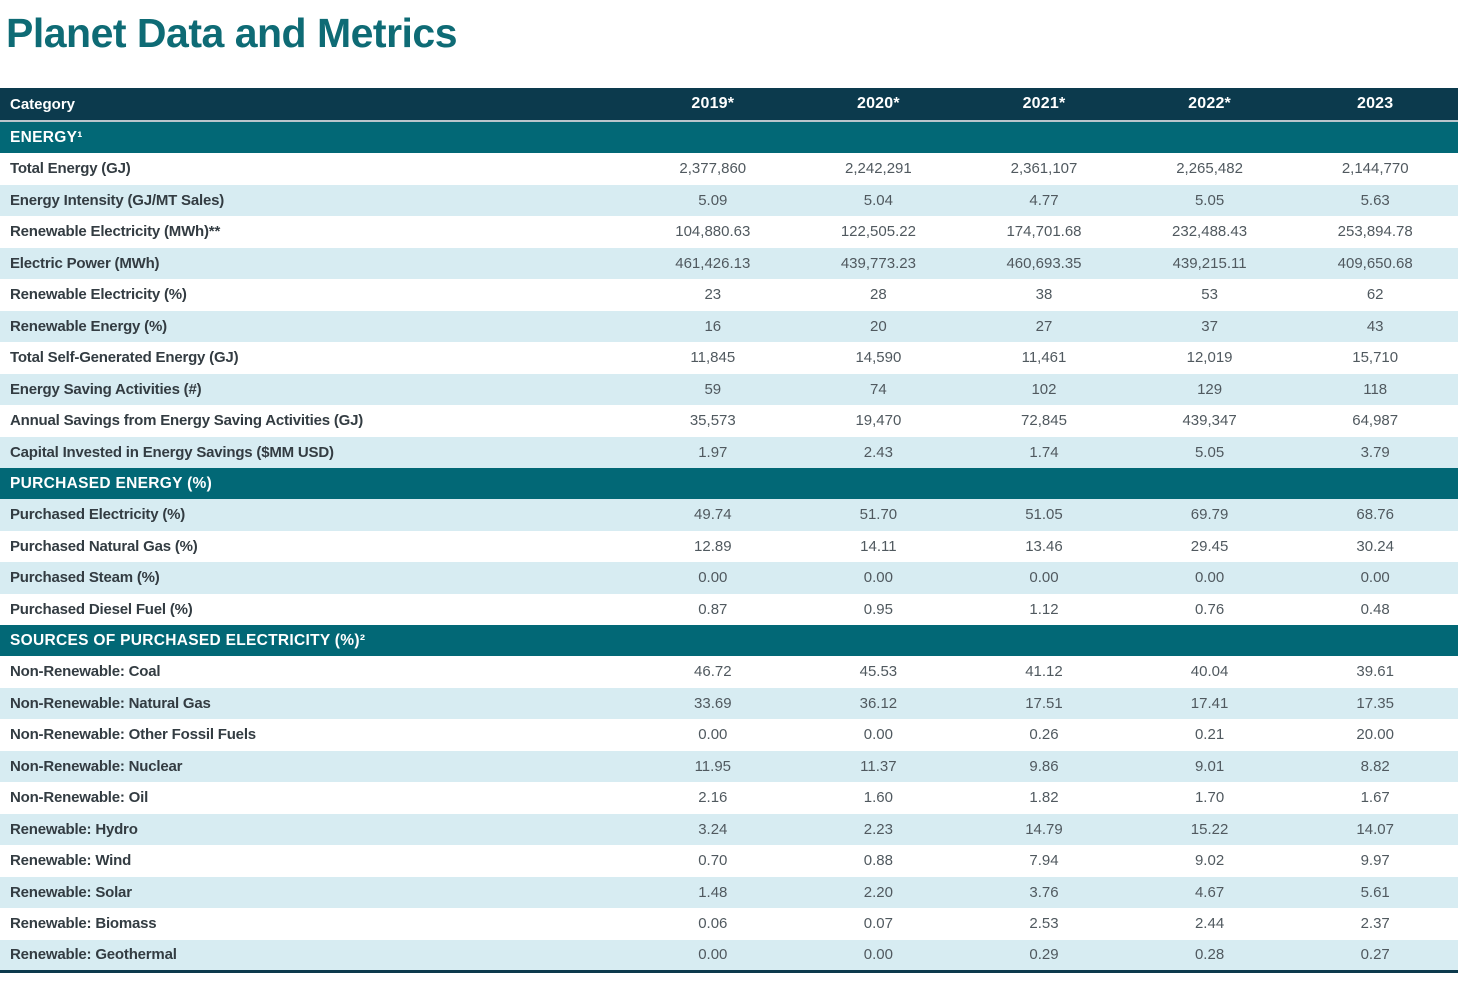 The width and height of the screenshot is (1476, 989). I want to click on value-cell: 0.29, so click(1044, 955).